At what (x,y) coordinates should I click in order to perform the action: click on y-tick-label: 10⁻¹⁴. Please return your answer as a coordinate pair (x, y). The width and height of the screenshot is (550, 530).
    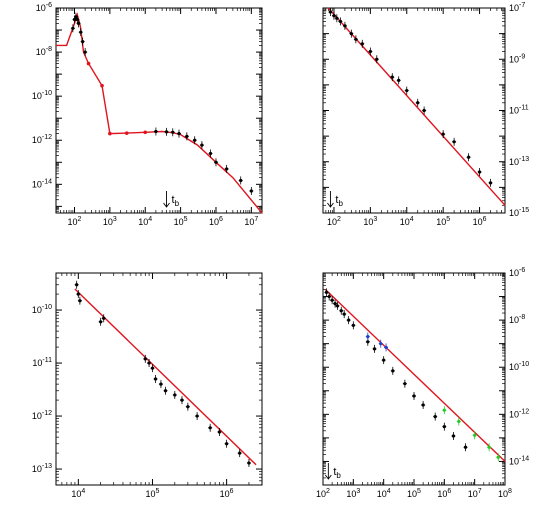
    Looking at the image, I should click on (42, 183).